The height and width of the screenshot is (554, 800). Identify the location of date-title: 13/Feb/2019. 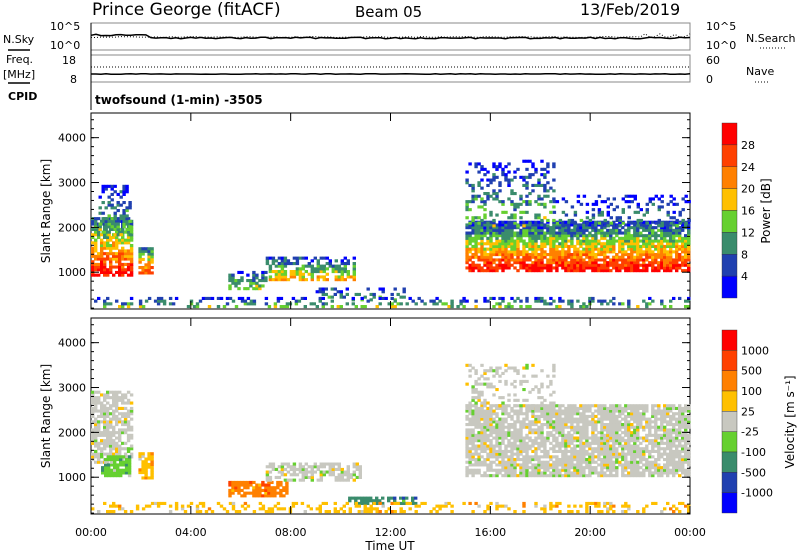
(630, 9).